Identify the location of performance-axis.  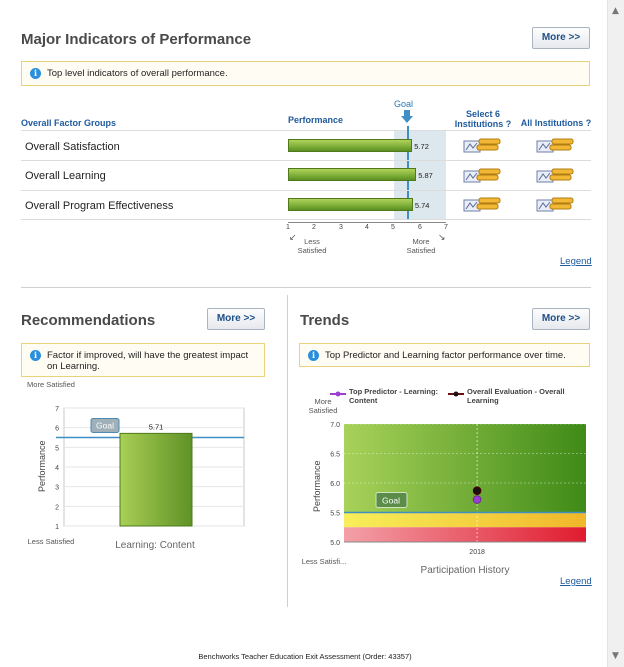
(367, 222).